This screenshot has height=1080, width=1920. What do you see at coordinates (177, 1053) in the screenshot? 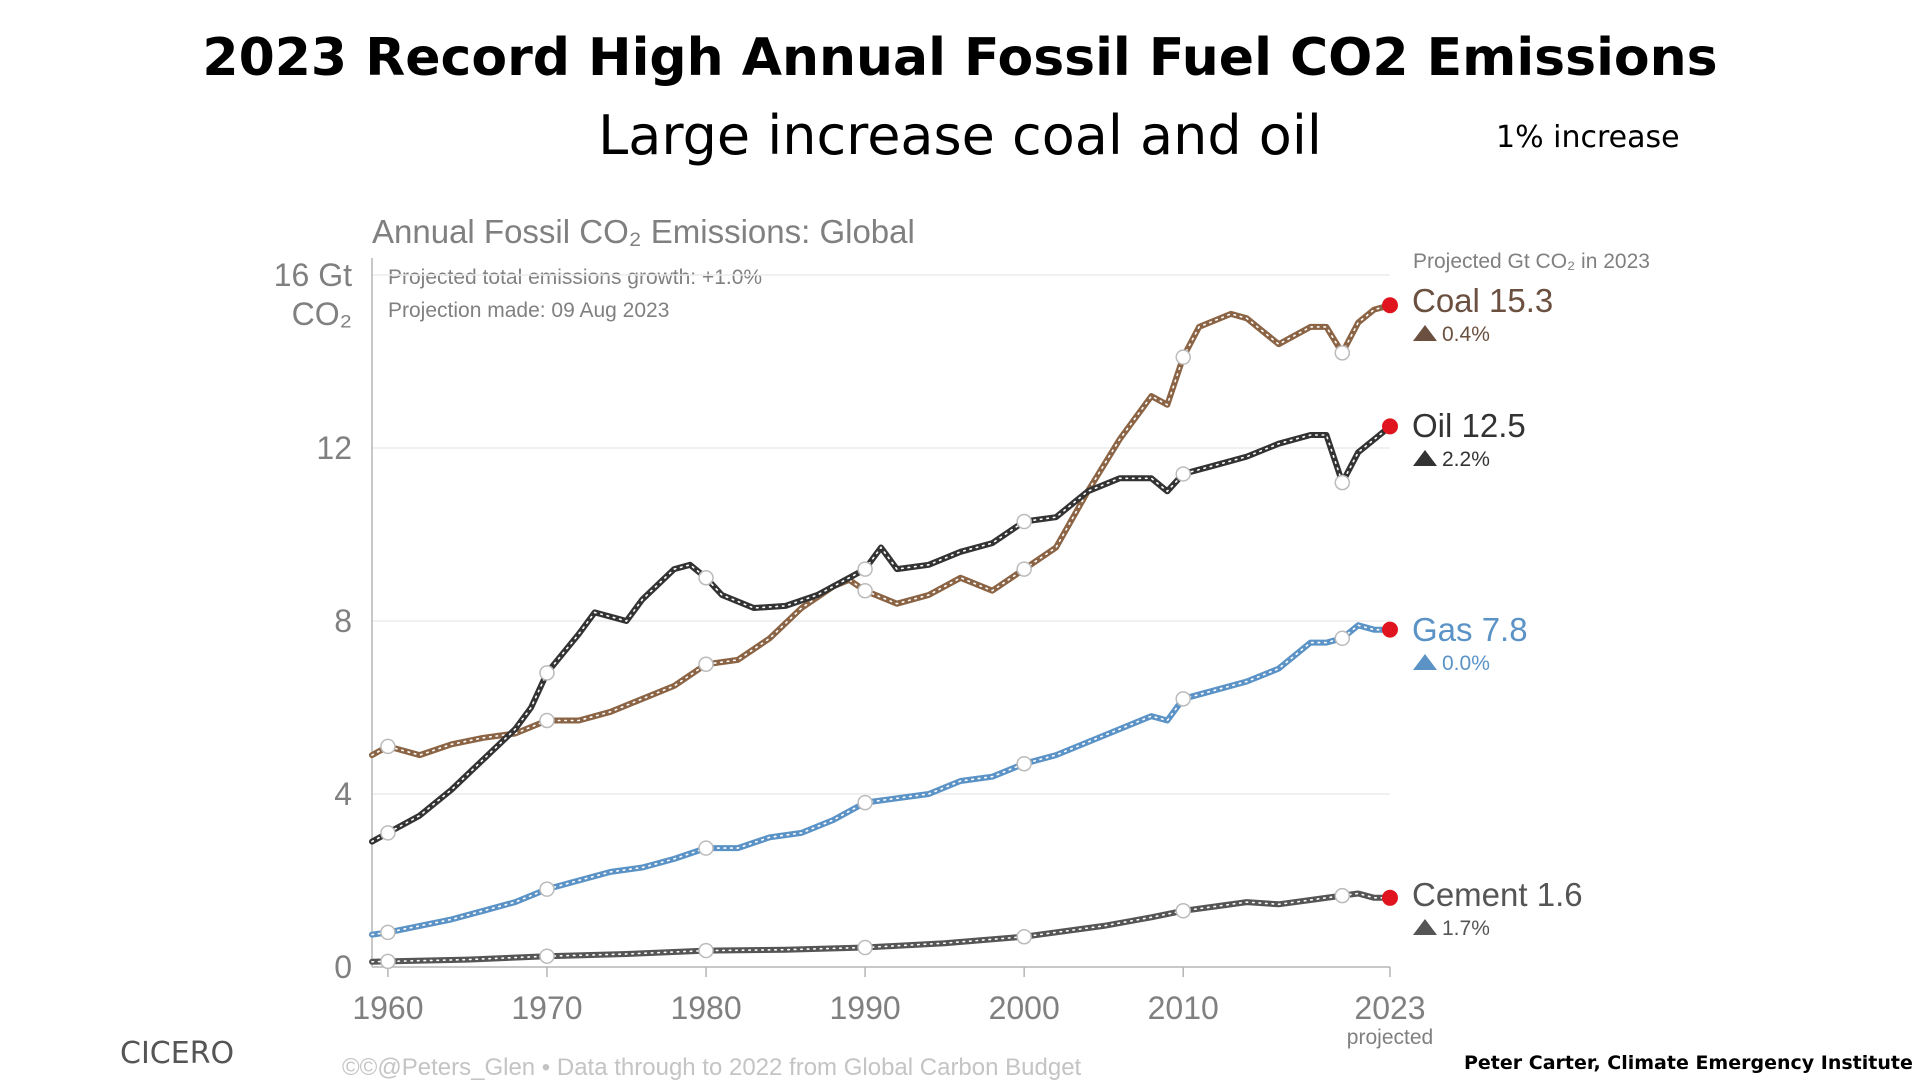
I see `source-cicero: CICERO` at bounding box center [177, 1053].